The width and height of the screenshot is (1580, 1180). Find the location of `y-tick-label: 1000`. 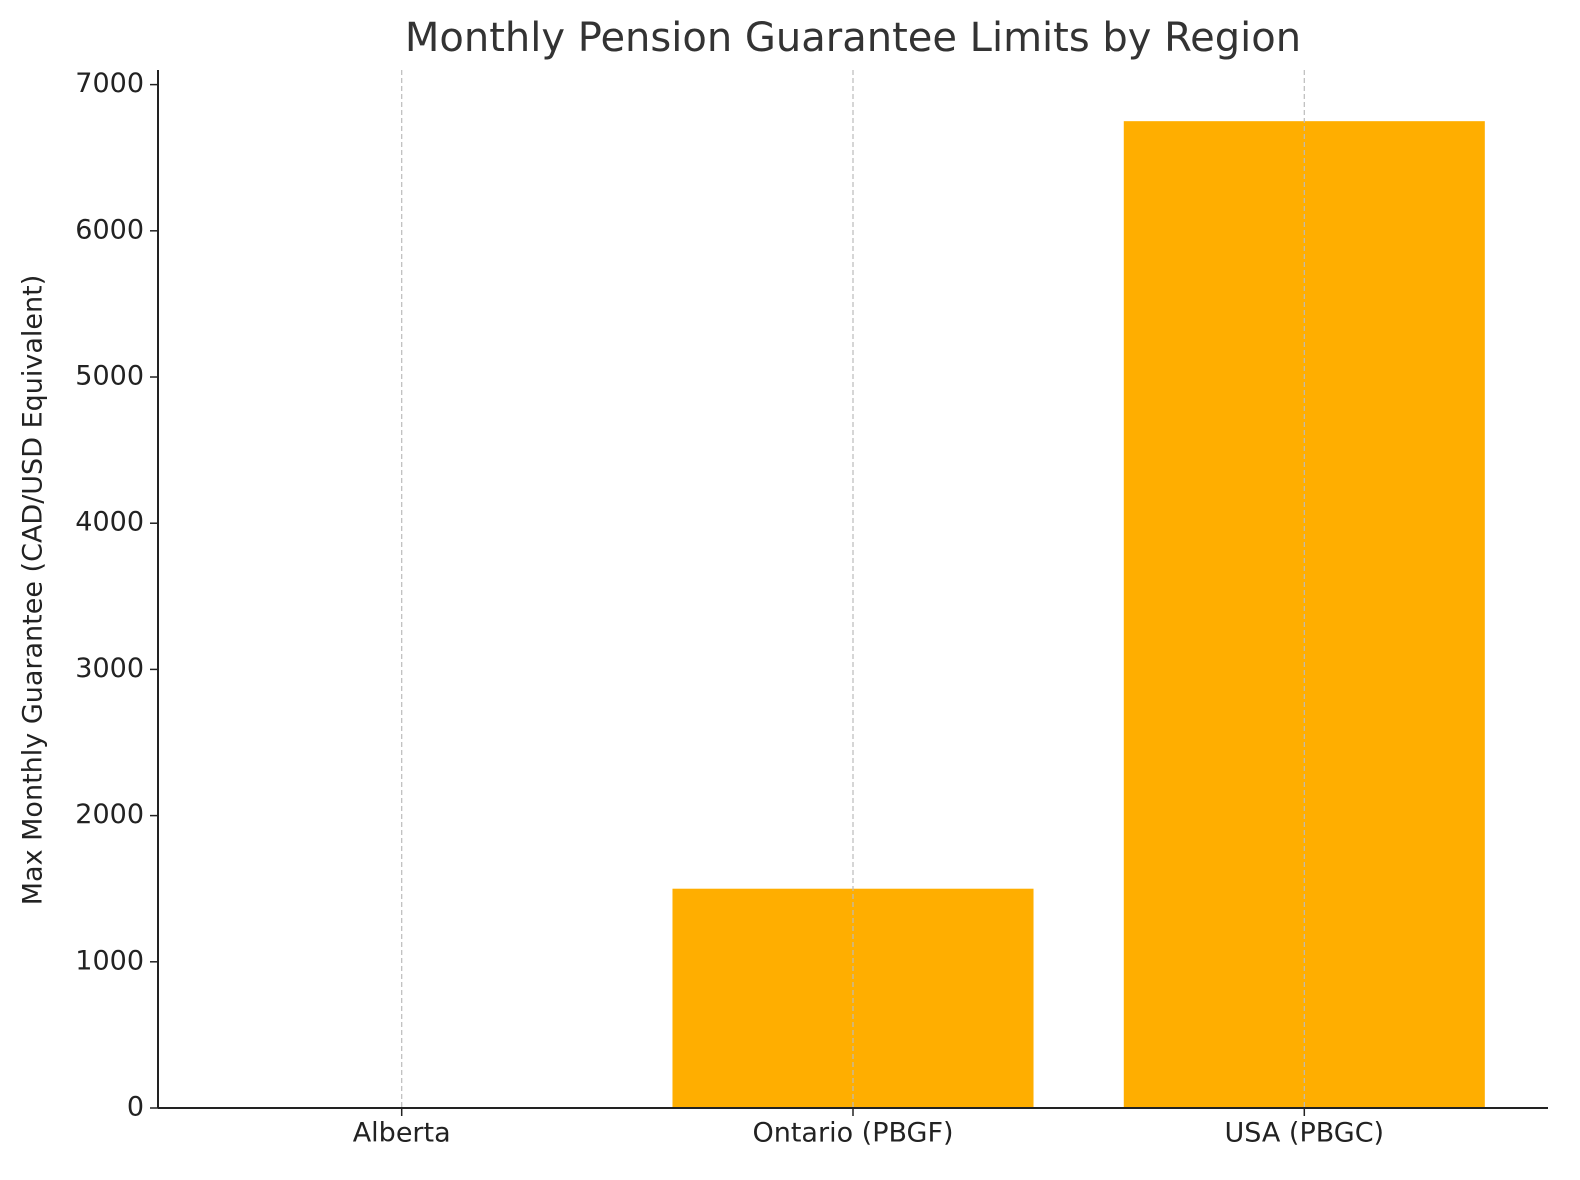

y-tick-label: 1000 is located at coordinates (109, 960).